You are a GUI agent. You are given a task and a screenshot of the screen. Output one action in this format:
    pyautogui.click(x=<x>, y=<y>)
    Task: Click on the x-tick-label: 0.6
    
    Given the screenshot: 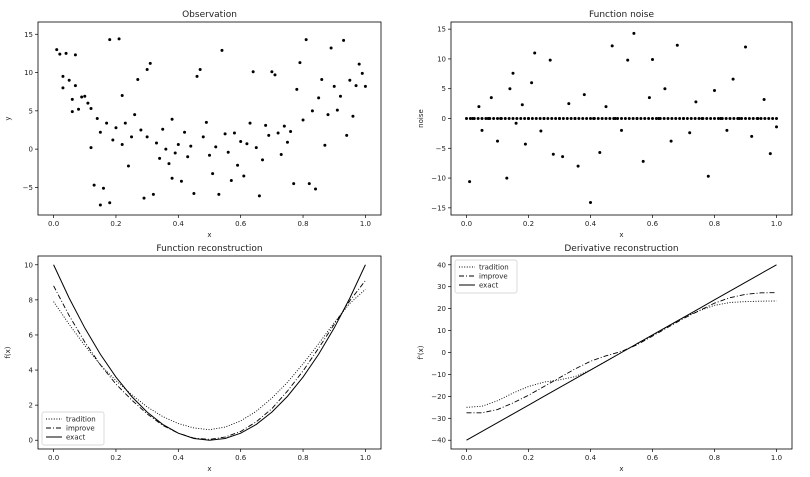 What is the action you would take?
    pyautogui.click(x=241, y=224)
    